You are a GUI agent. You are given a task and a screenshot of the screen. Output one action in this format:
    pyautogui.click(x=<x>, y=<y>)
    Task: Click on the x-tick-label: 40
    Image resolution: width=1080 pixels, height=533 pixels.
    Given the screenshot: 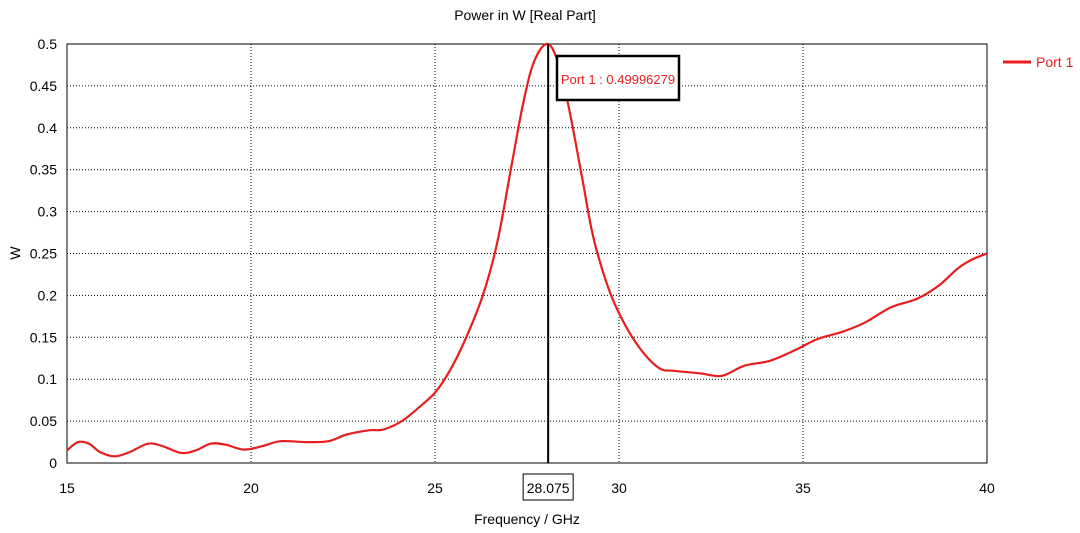 What is the action you would take?
    pyautogui.click(x=987, y=488)
    